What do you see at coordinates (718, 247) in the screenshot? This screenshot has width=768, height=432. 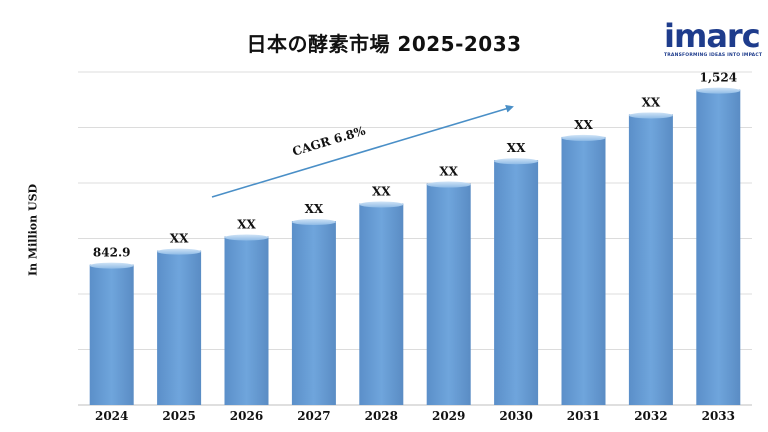 I see `bar-2033` at bounding box center [718, 247].